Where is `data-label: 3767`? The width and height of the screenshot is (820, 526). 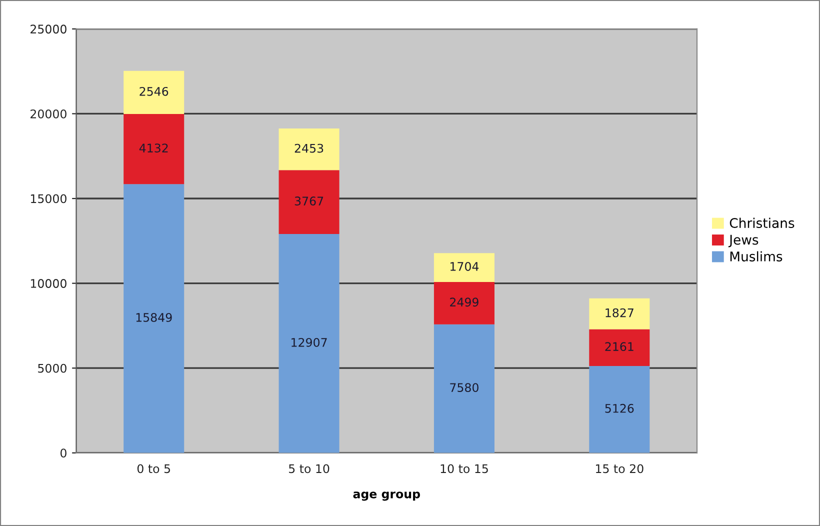
data-label: 3767 is located at coordinates (309, 201).